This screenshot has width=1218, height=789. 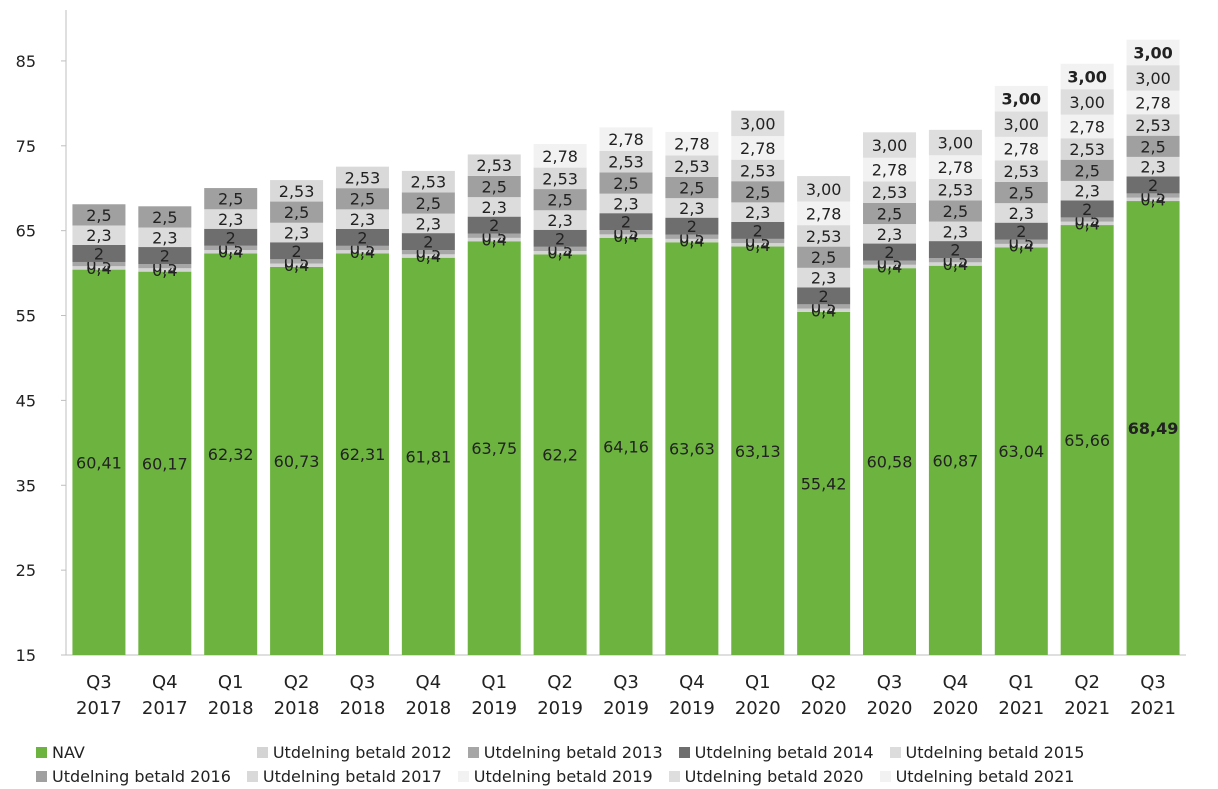 What do you see at coordinates (976, 776) in the screenshot?
I see `legend-item-2021: Utdelning betald 2021` at bounding box center [976, 776].